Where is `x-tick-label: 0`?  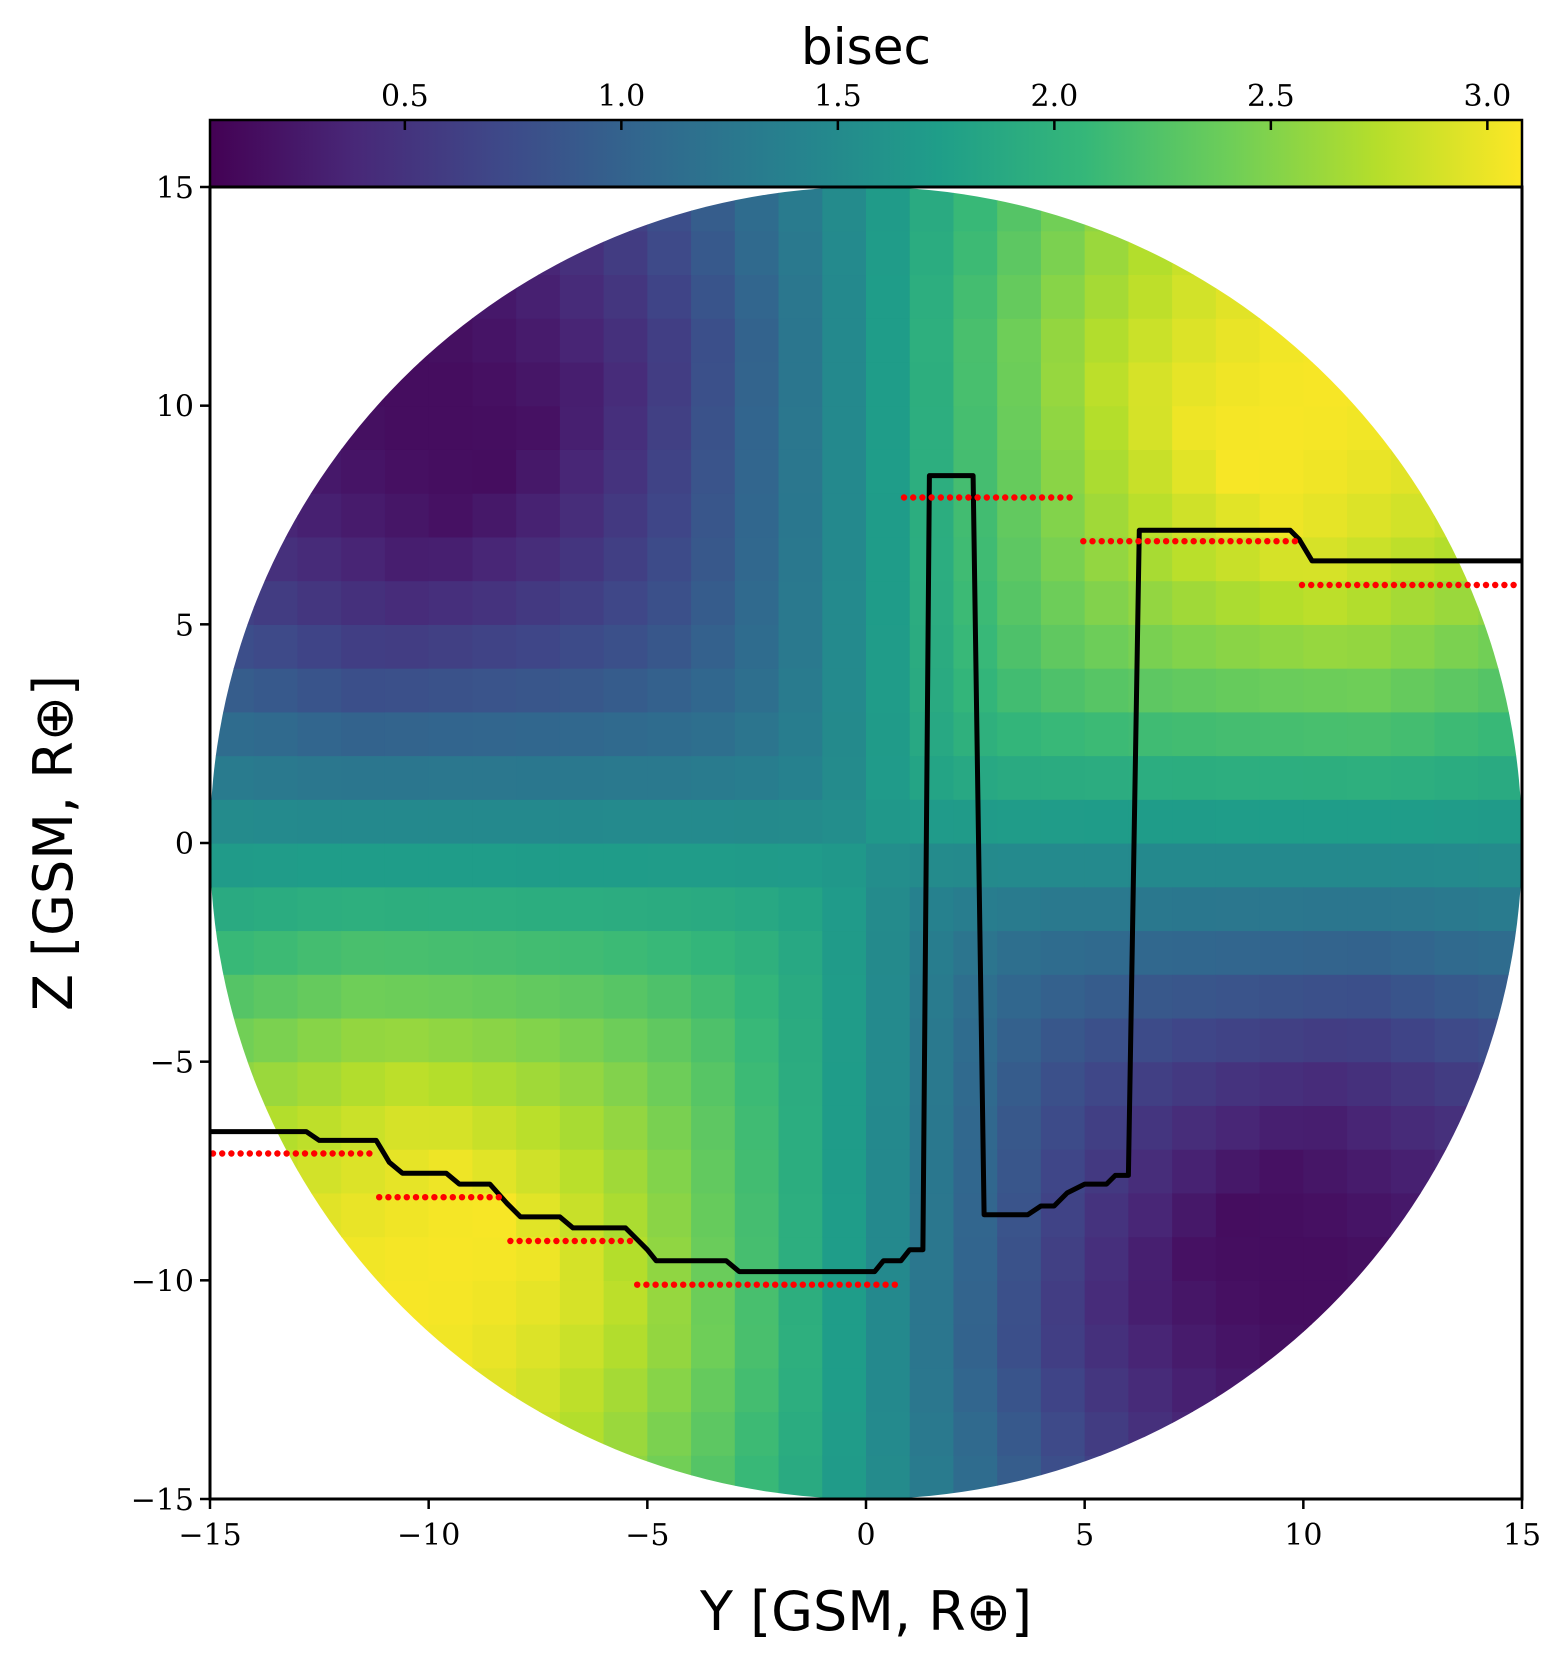 x-tick-label: 0 is located at coordinates (865, 1535).